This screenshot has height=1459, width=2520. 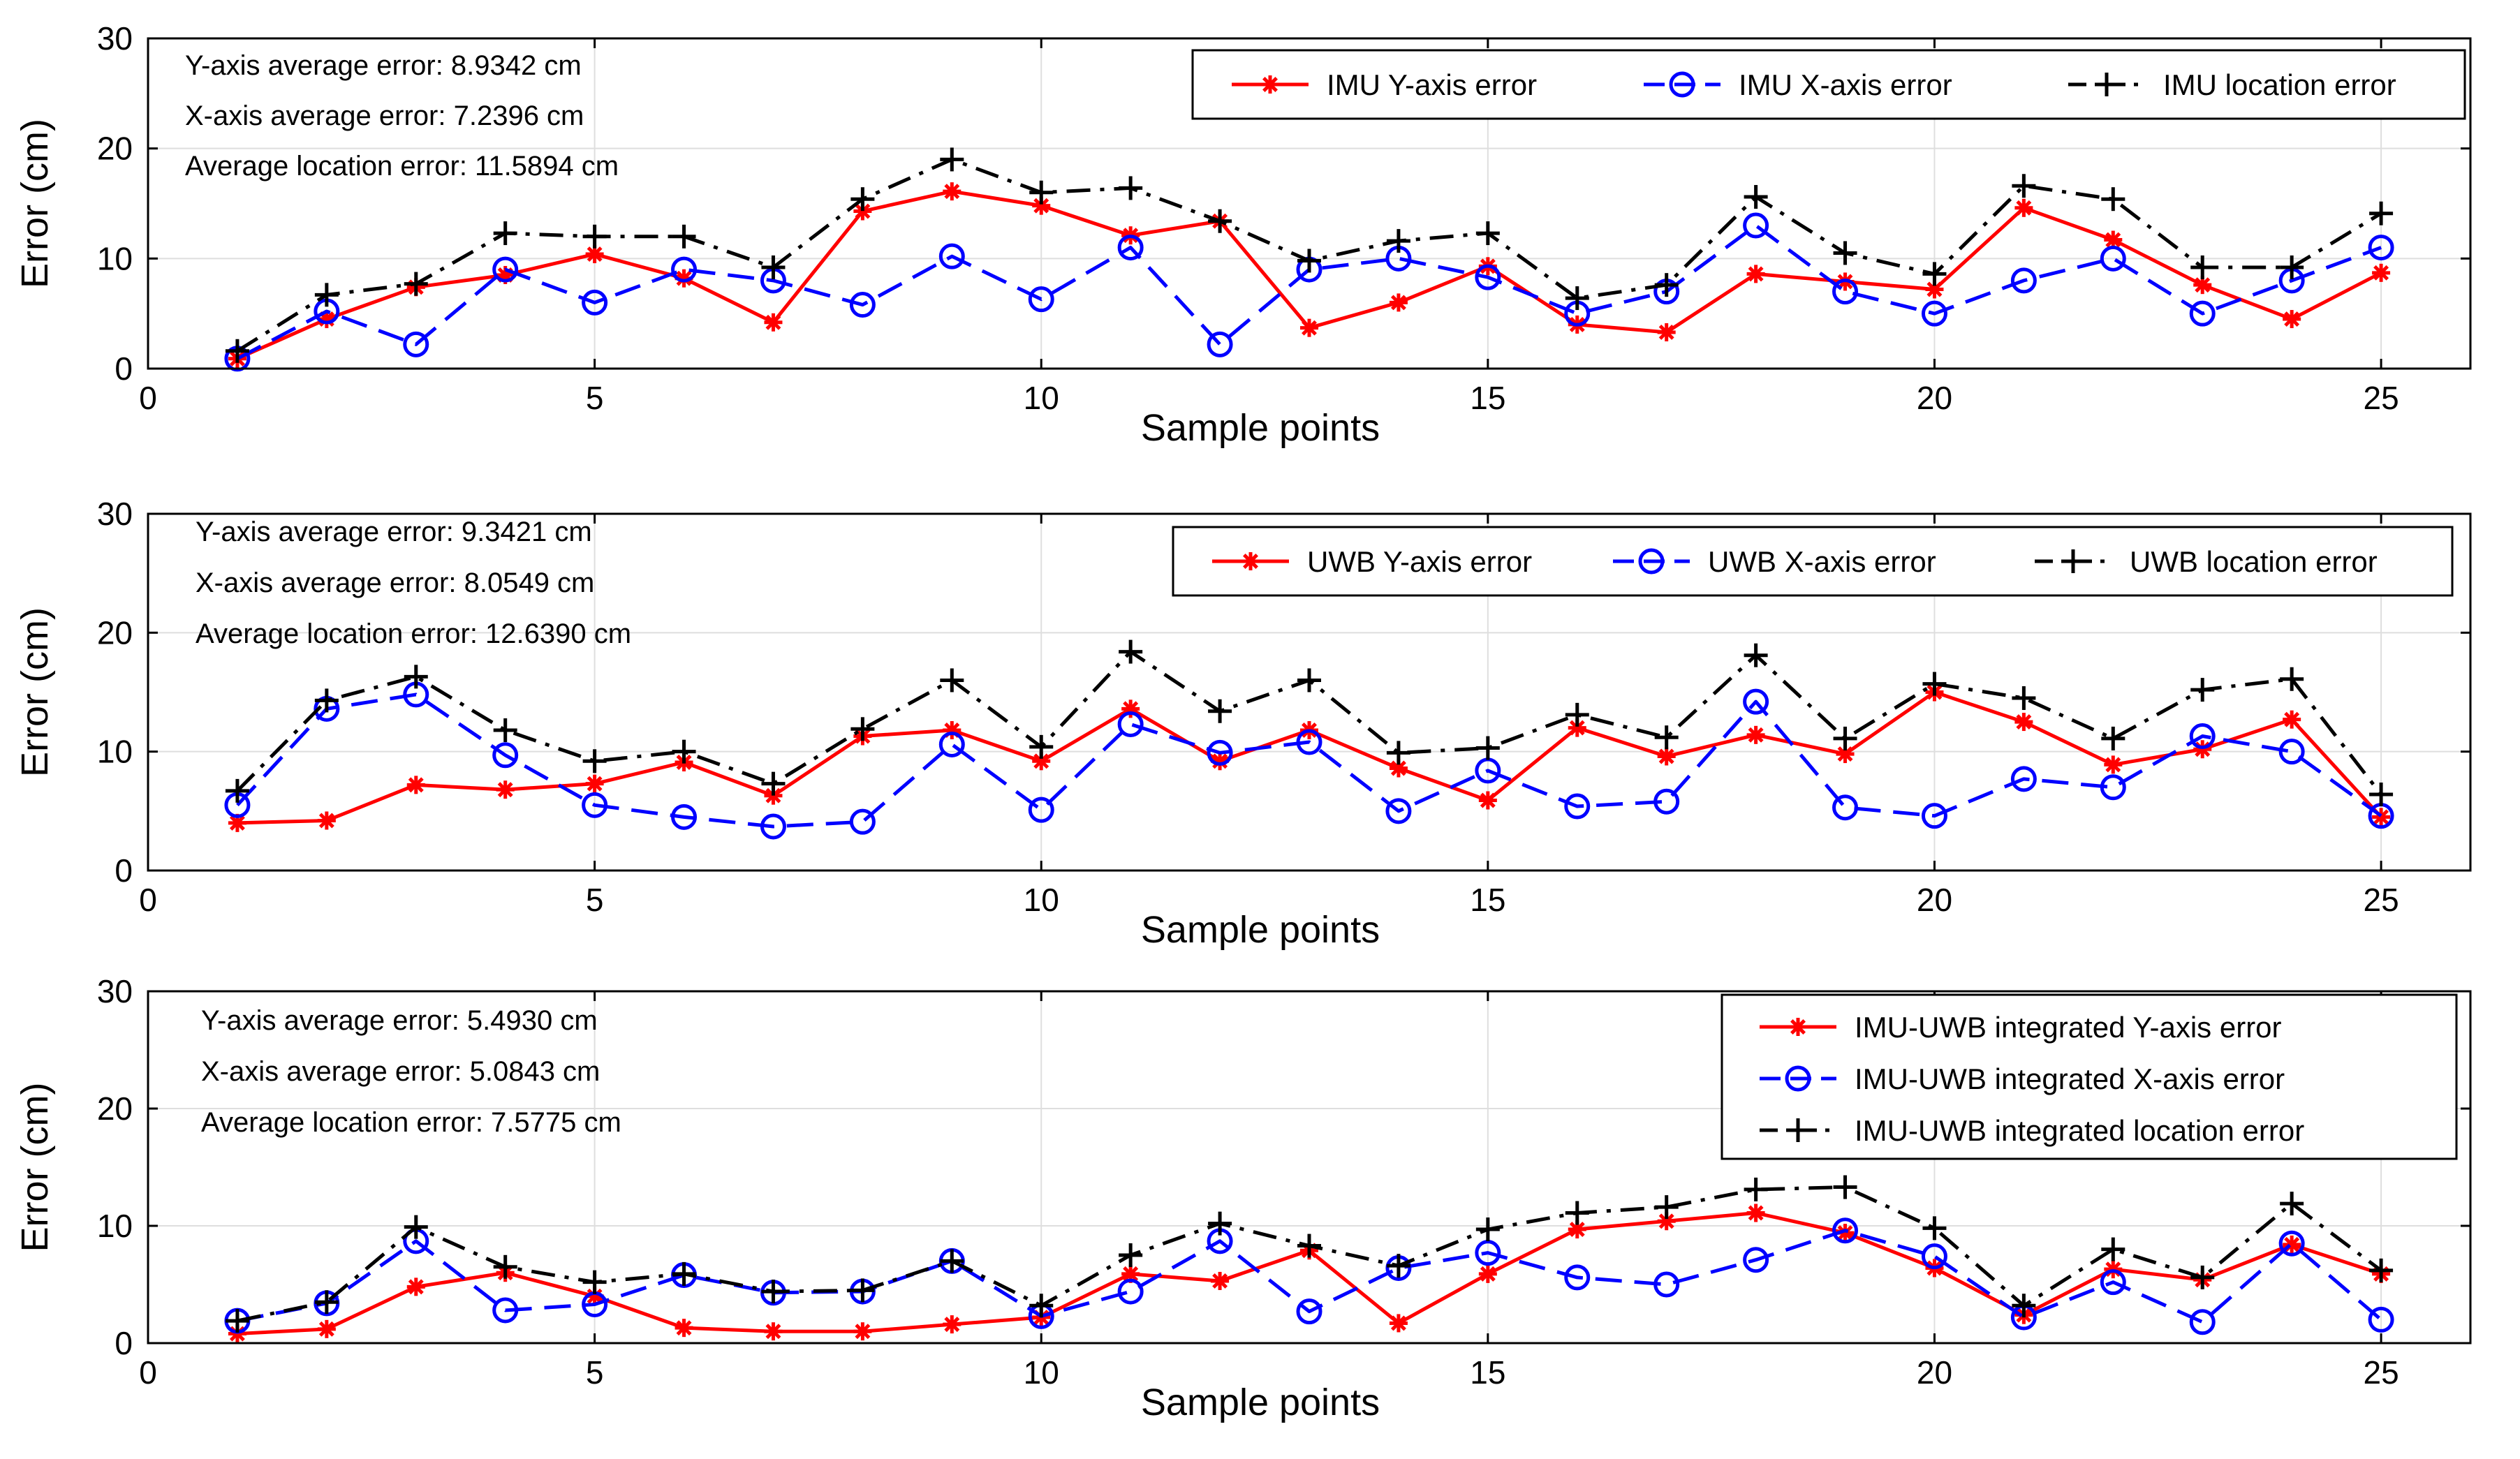 I want to click on legend-item: IMU Y-axis error, so click(x=1384, y=84).